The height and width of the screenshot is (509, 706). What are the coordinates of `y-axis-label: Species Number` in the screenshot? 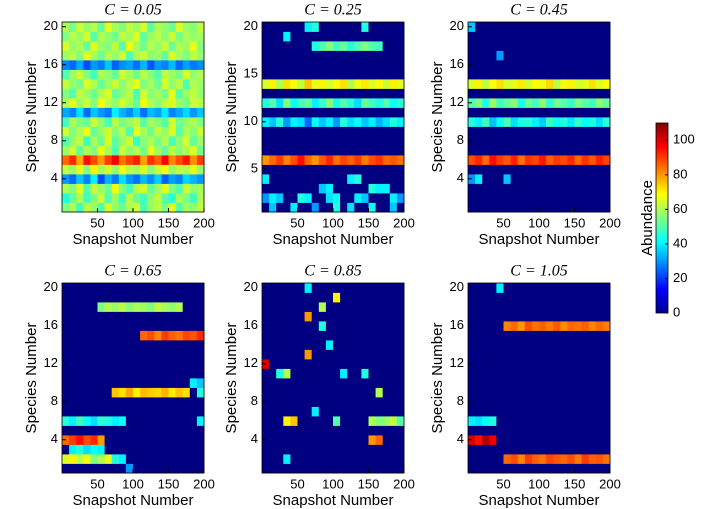 It's located at (231, 117).